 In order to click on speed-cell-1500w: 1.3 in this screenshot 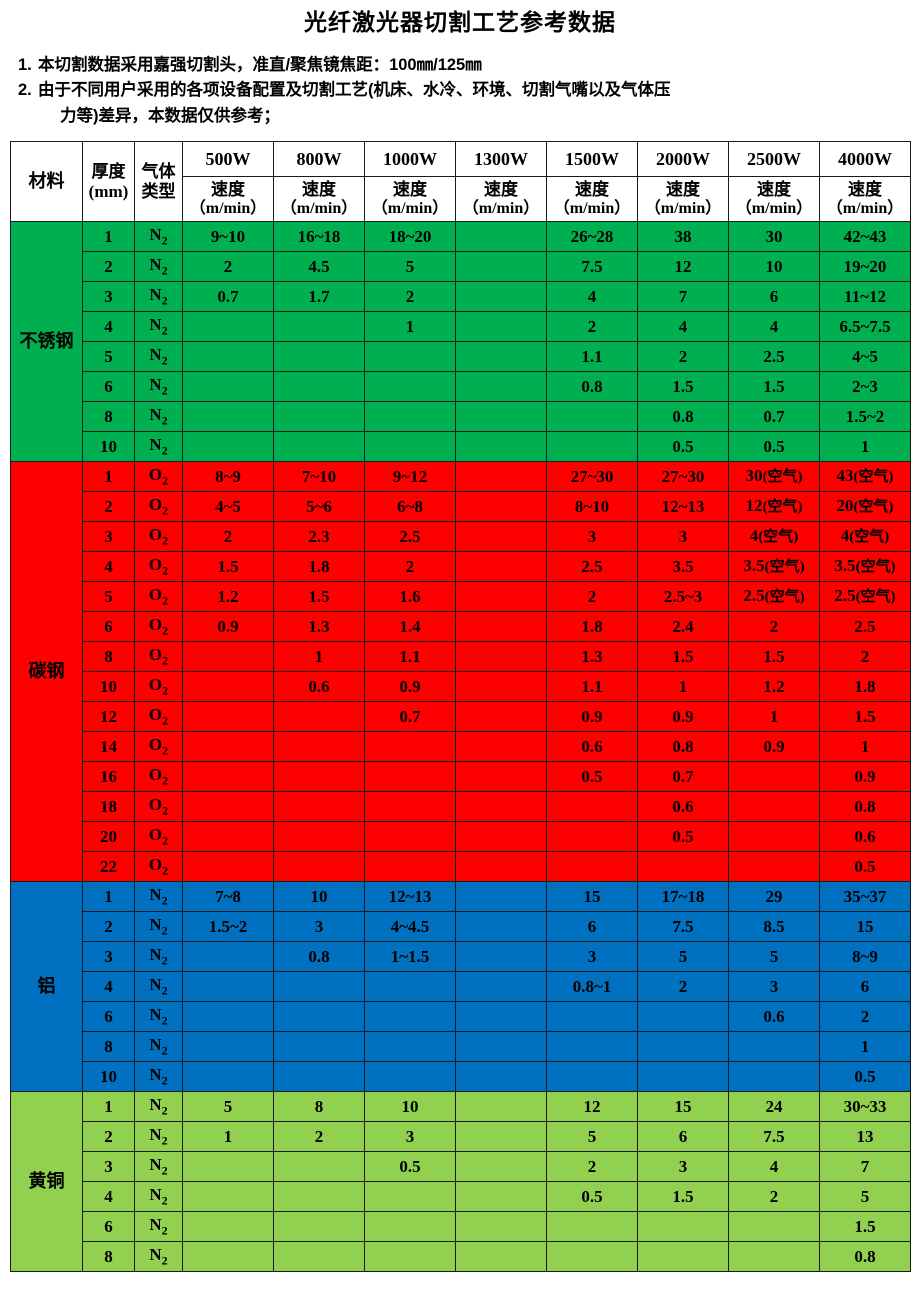, I will do `click(592, 657)`.